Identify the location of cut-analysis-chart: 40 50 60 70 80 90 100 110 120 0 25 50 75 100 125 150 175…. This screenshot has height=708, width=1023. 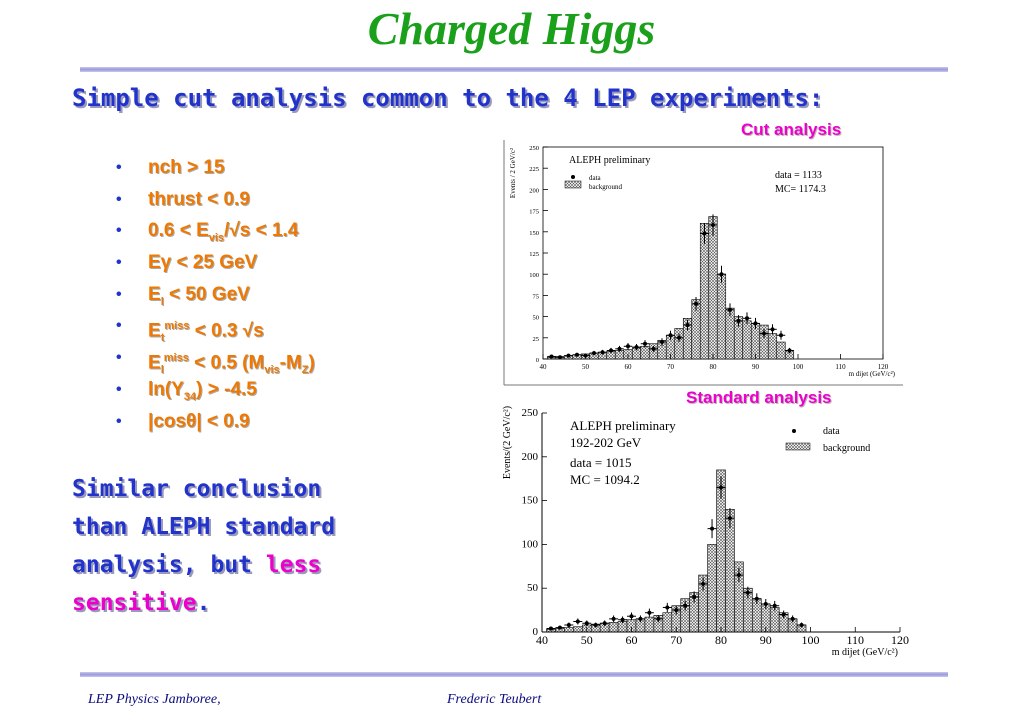
(703, 263).